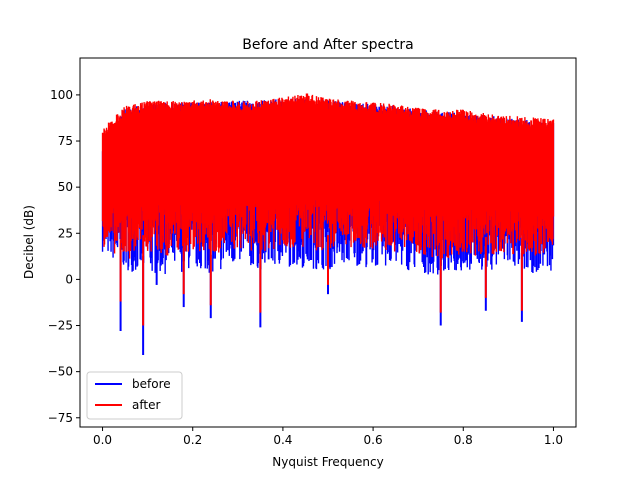 This screenshot has width=640, height=482. Describe the element at coordinates (553, 440) in the screenshot. I see `x-tick-label: 1.0` at that location.